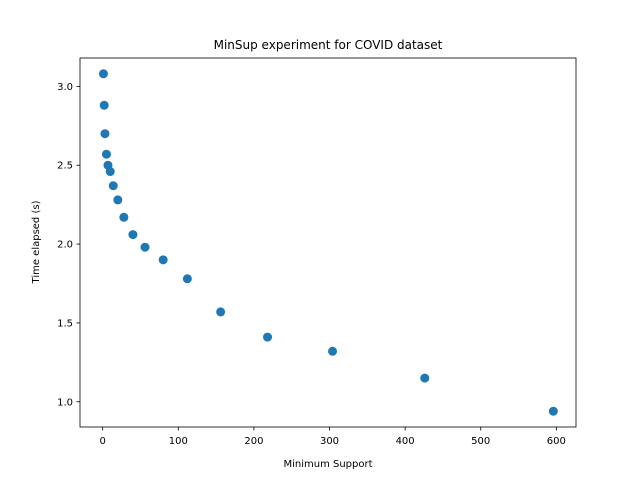  I want to click on x-tick-label: 600, so click(556, 441).